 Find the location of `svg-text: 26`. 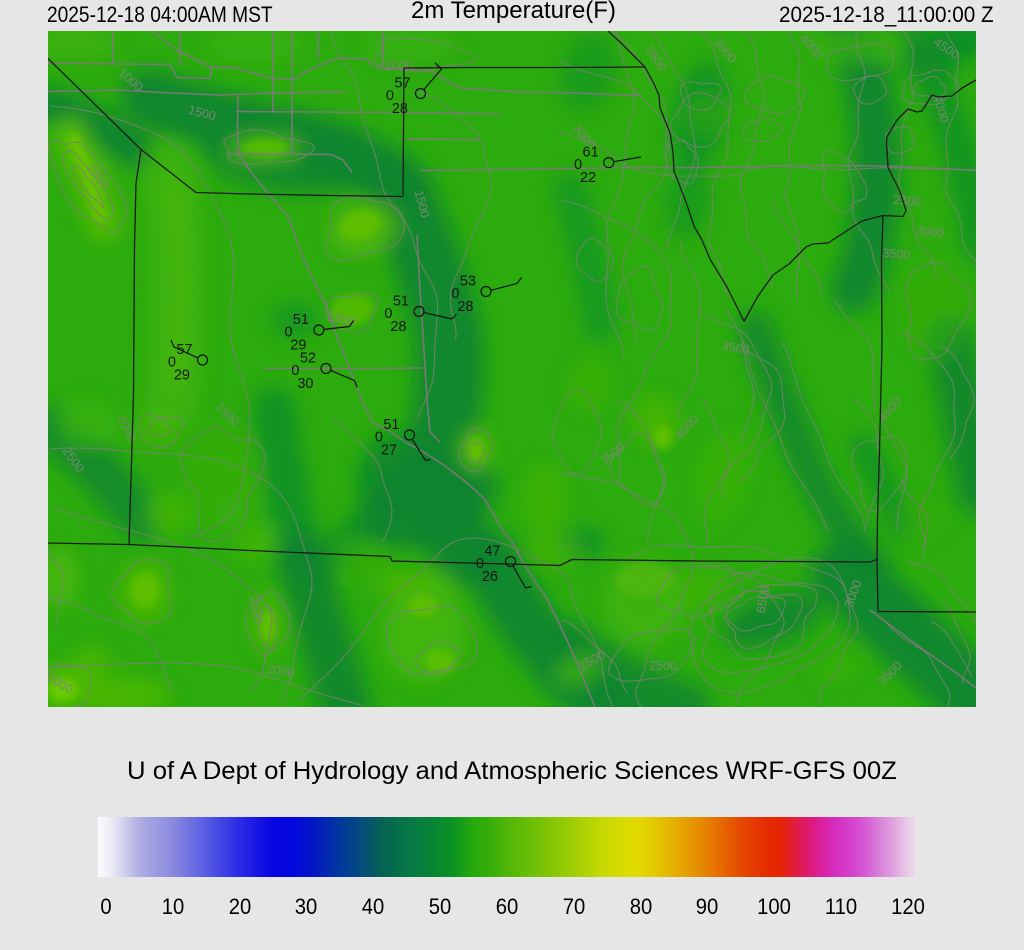

svg-text: 26 is located at coordinates (490, 577).